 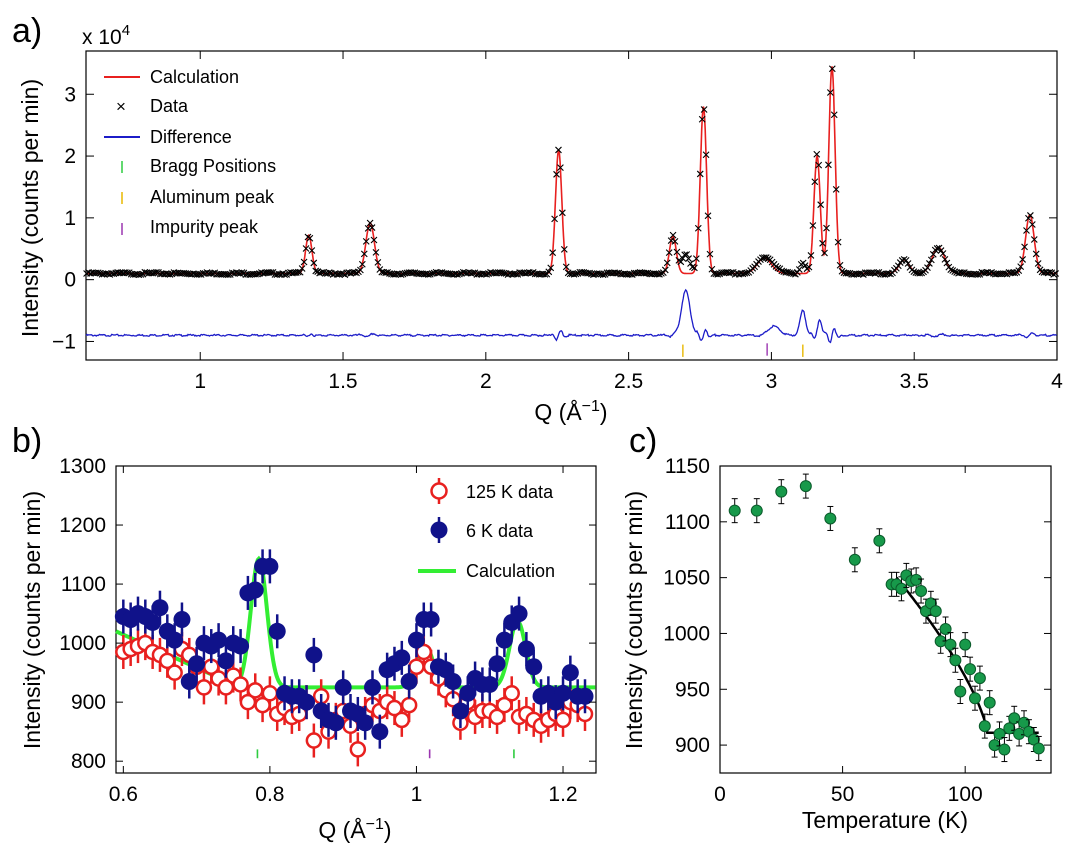 What do you see at coordinates (570, 411) in the screenshot?
I see `panel-a-x-axis-label: Q (Å−1)` at bounding box center [570, 411].